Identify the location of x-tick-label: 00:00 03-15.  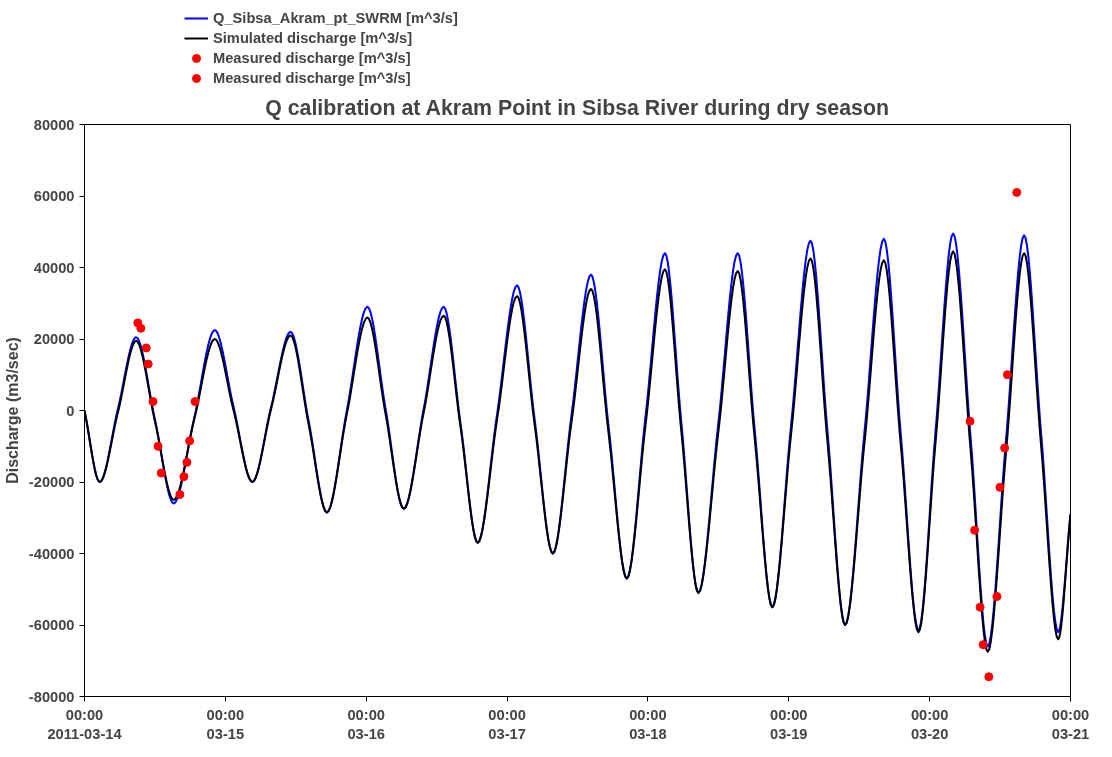
(225, 724).